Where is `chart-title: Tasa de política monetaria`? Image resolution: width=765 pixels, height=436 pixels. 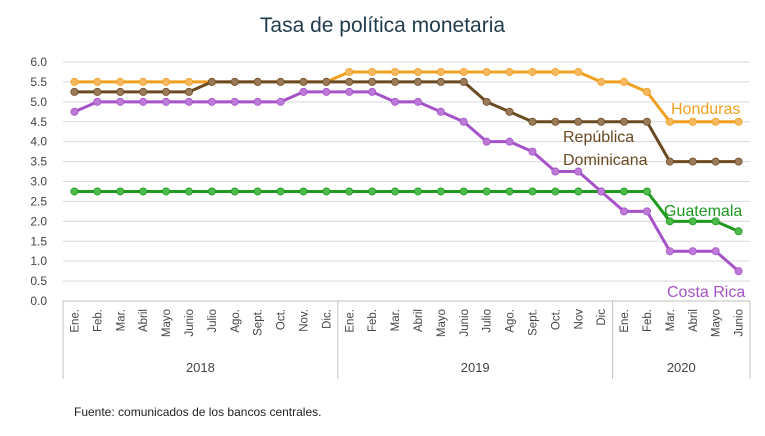
chart-title: Tasa de política monetaria is located at coordinates (382, 25).